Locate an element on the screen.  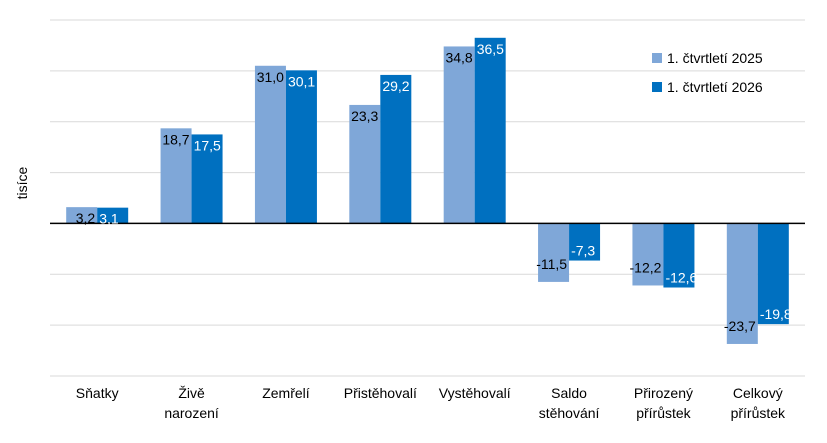
legend-swatch-2025 is located at coordinates (657, 58).